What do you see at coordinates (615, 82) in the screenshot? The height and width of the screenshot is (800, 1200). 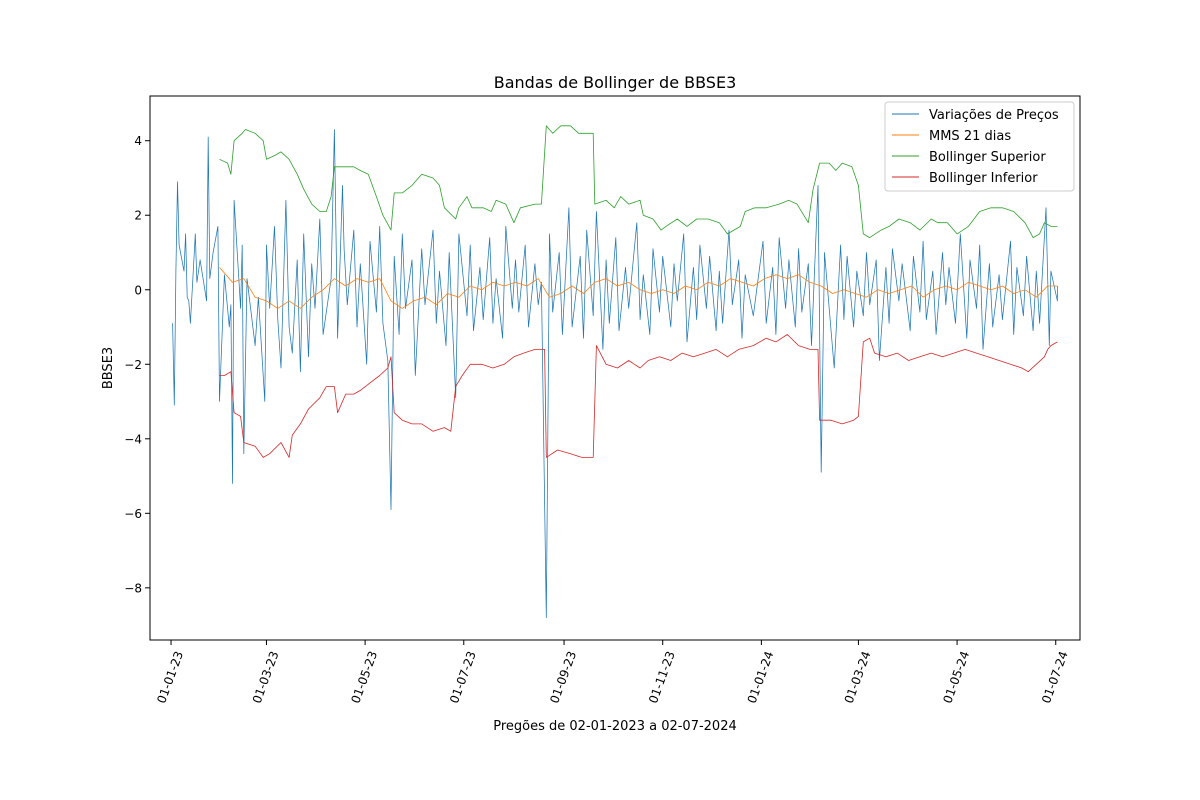 I see `chart-title: Bandas de Bollinger de BBSE3` at bounding box center [615, 82].